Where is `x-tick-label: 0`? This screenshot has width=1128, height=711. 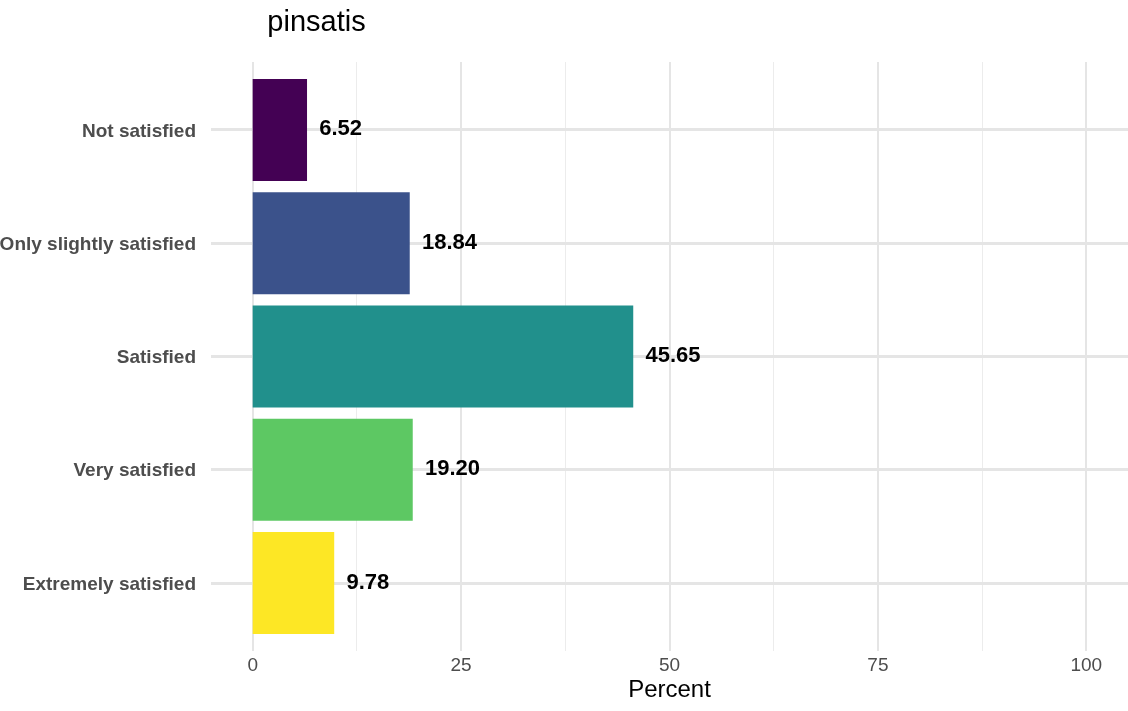
x-tick-label: 0 is located at coordinates (252, 664).